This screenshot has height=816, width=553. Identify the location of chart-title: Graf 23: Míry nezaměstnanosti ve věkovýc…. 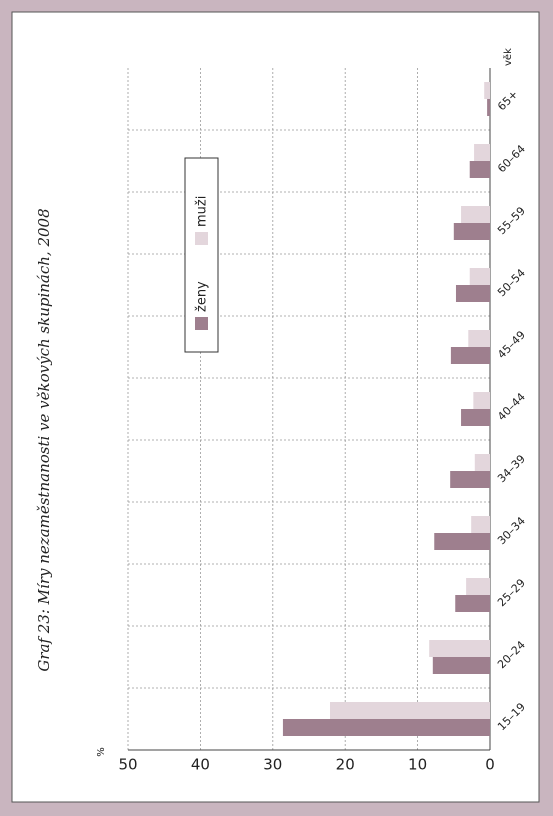
(44, 439).